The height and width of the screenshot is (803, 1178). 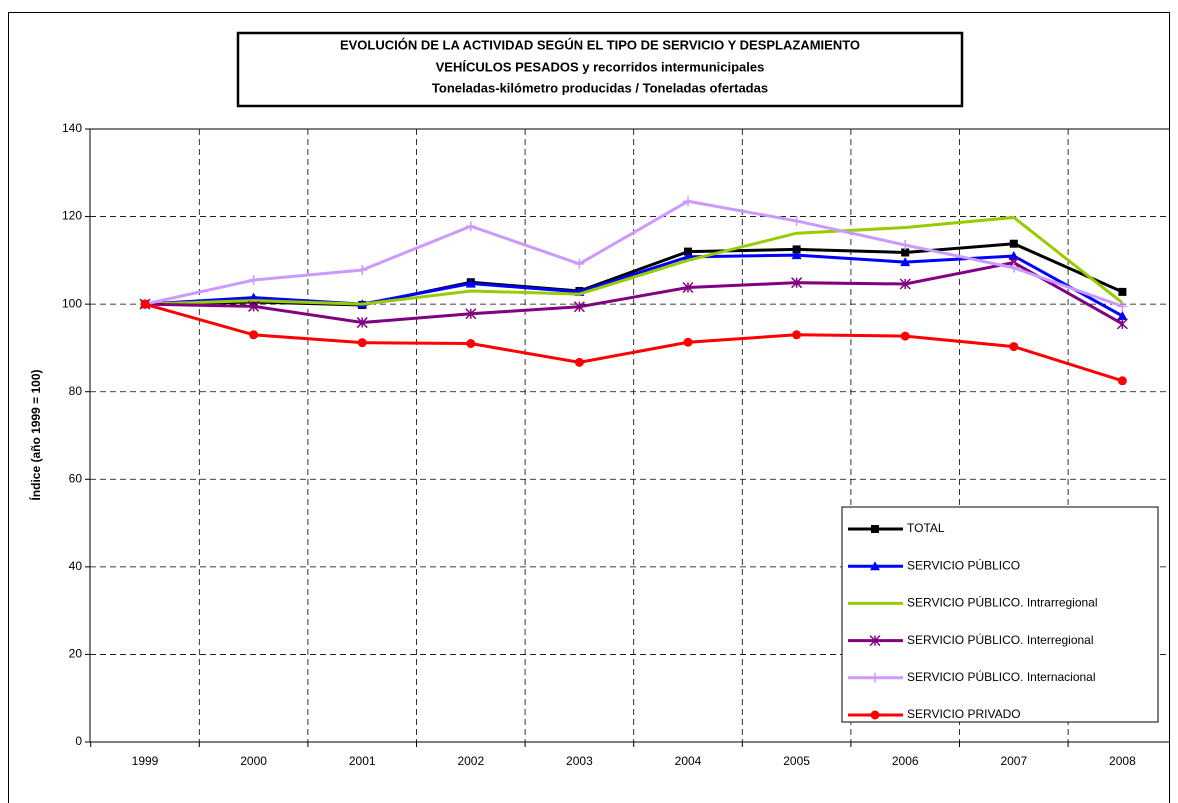 What do you see at coordinates (688, 761) in the screenshot?
I see `x-tick-label: 2004` at bounding box center [688, 761].